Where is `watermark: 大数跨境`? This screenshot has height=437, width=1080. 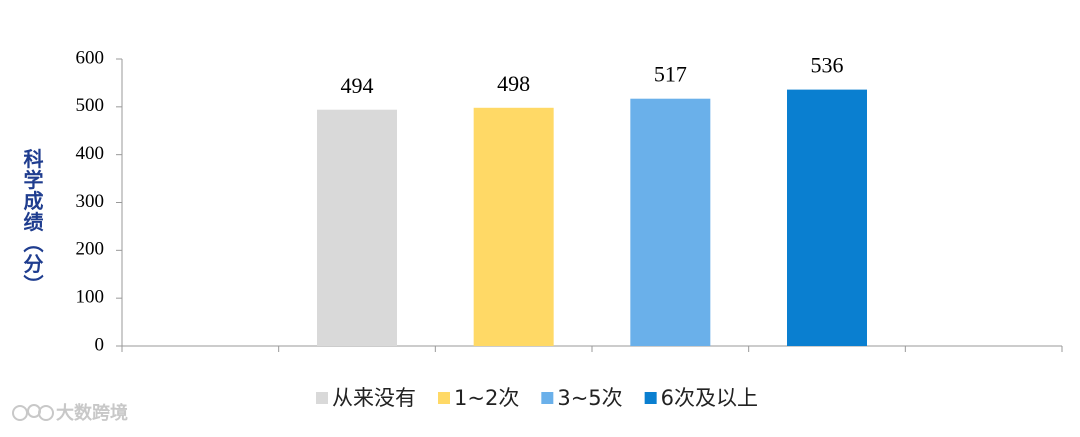 watermark: 大数跨境 is located at coordinates (92, 413).